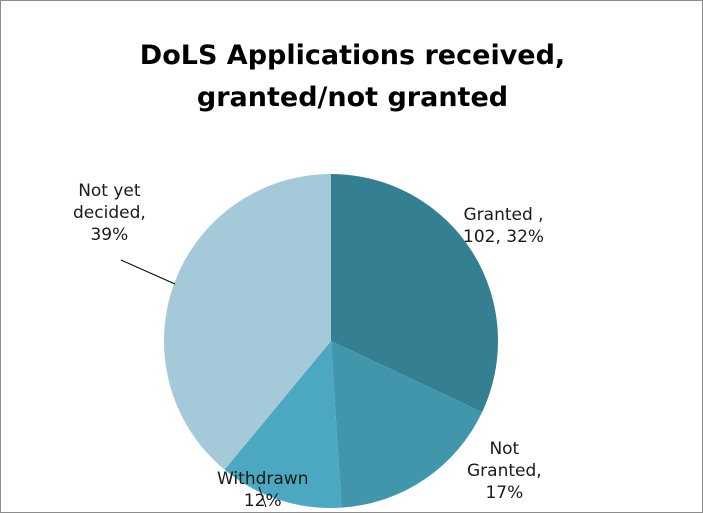  Describe the element at coordinates (193, 383) in the screenshot. I see `leader-lines` at that location.